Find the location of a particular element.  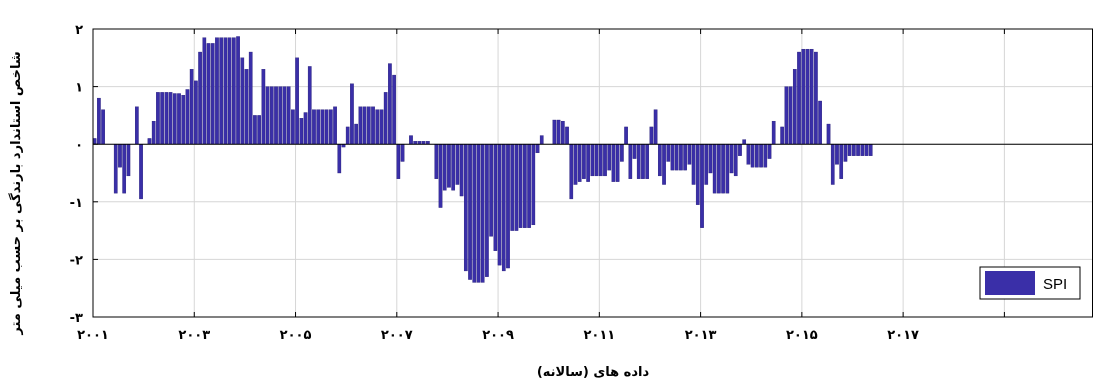

x-tick-label: ۲۰۰۱ is located at coordinates (93, 335).